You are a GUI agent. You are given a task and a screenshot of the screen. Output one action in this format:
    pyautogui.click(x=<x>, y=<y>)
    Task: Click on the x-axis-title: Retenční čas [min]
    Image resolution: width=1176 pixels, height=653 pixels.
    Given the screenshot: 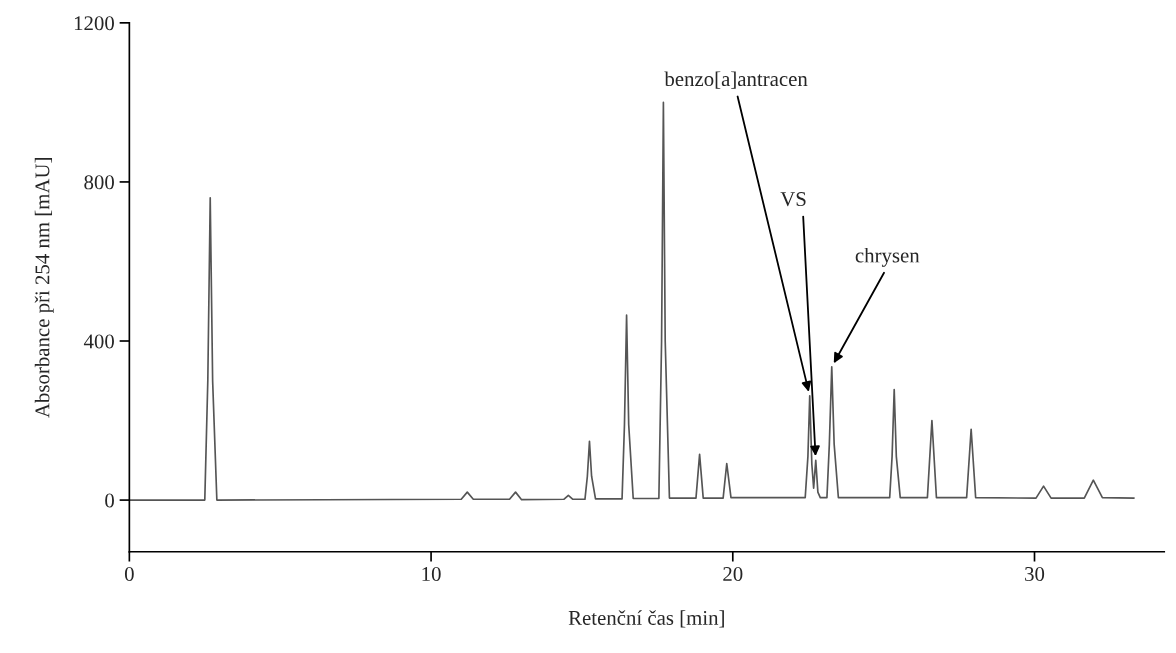 What is the action you would take?
    pyautogui.click(x=646, y=619)
    